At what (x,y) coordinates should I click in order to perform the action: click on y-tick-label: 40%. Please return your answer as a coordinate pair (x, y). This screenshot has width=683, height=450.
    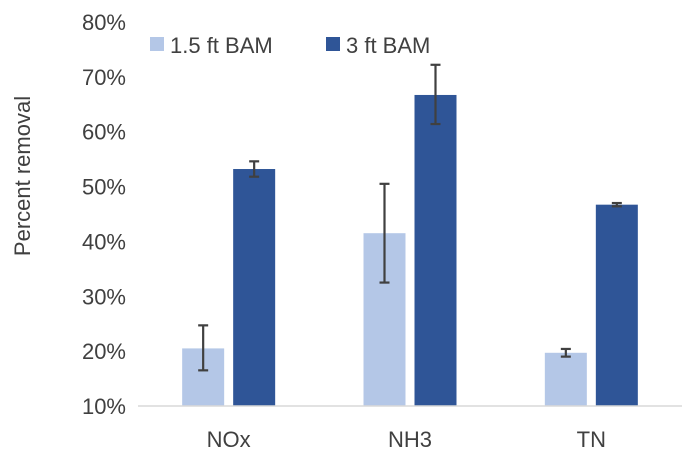
    Looking at the image, I should click on (104, 241).